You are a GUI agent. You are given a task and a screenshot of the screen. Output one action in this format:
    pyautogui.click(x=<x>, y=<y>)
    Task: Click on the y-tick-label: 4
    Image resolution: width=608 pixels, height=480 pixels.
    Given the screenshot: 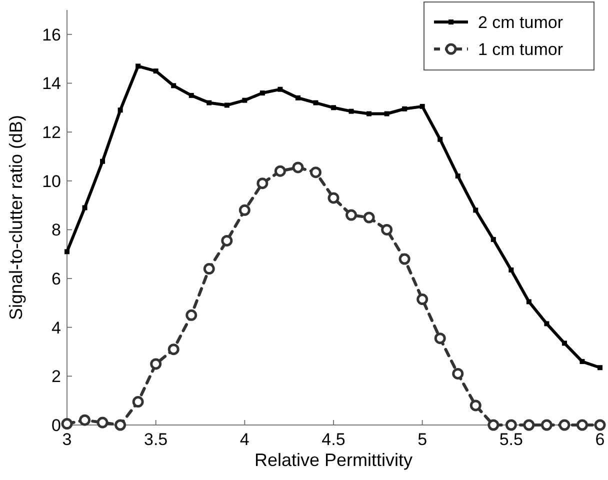 What is the action you would take?
    pyautogui.click(x=56, y=328)
    